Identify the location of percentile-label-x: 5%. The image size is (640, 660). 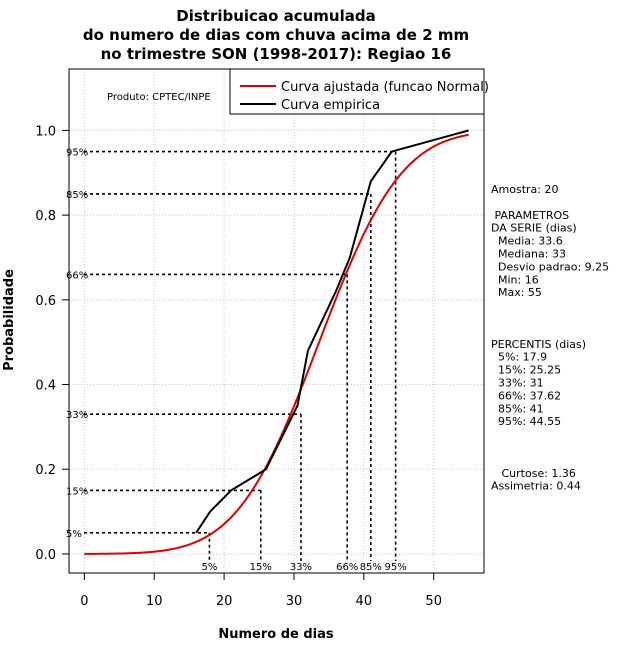
(209, 567).